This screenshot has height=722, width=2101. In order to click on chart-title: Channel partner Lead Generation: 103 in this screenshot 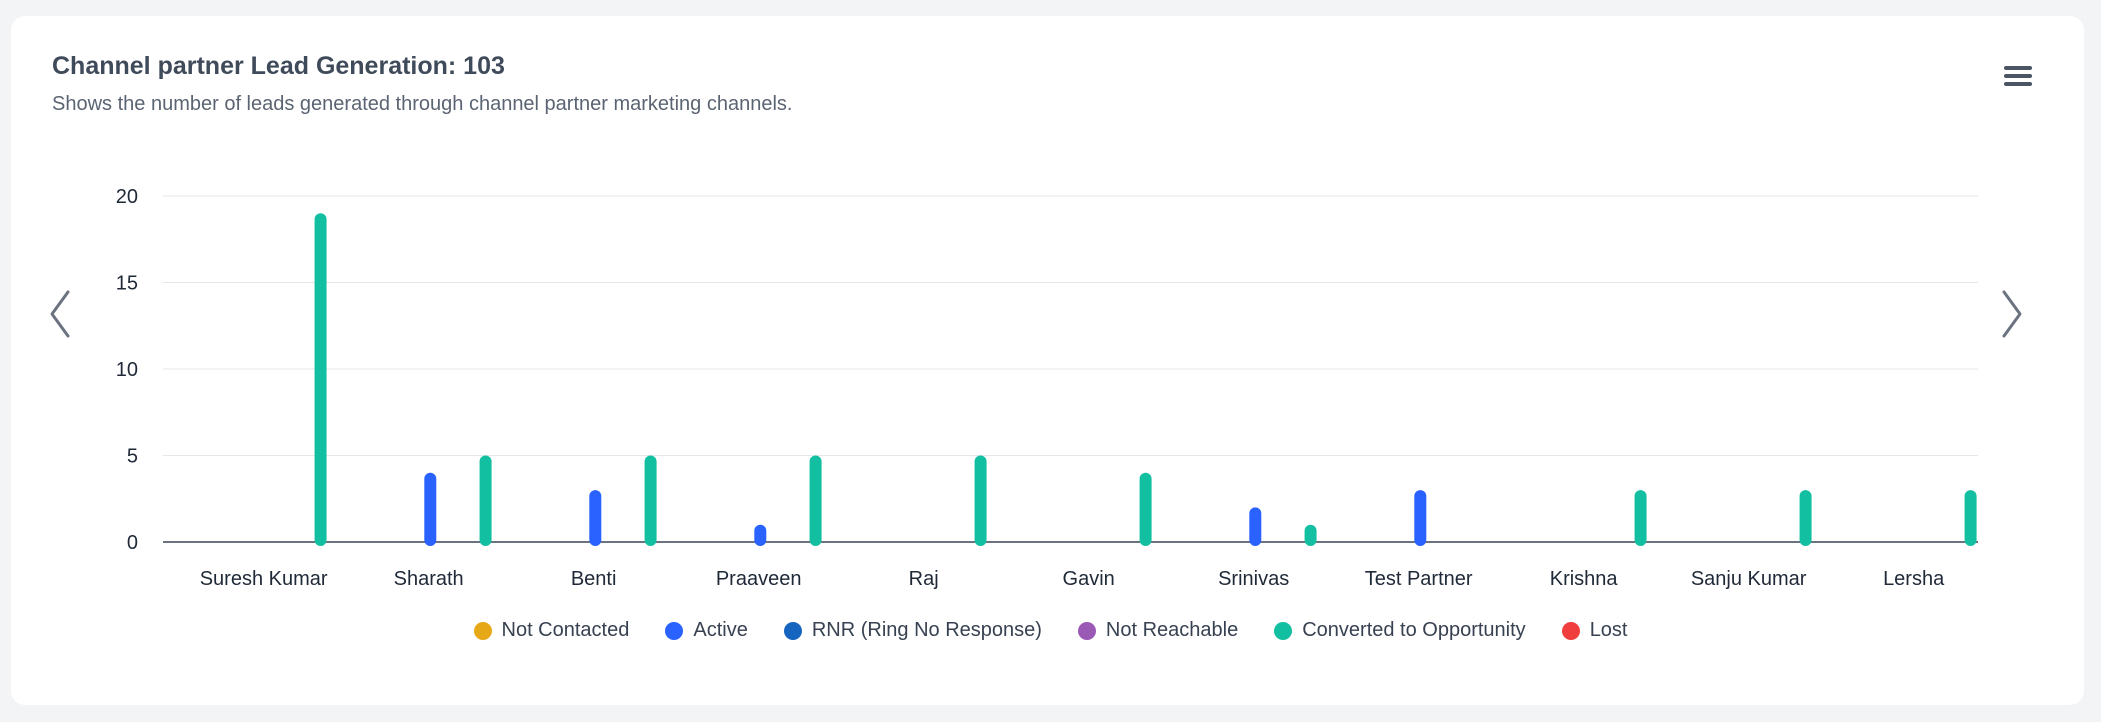, I will do `click(278, 66)`.